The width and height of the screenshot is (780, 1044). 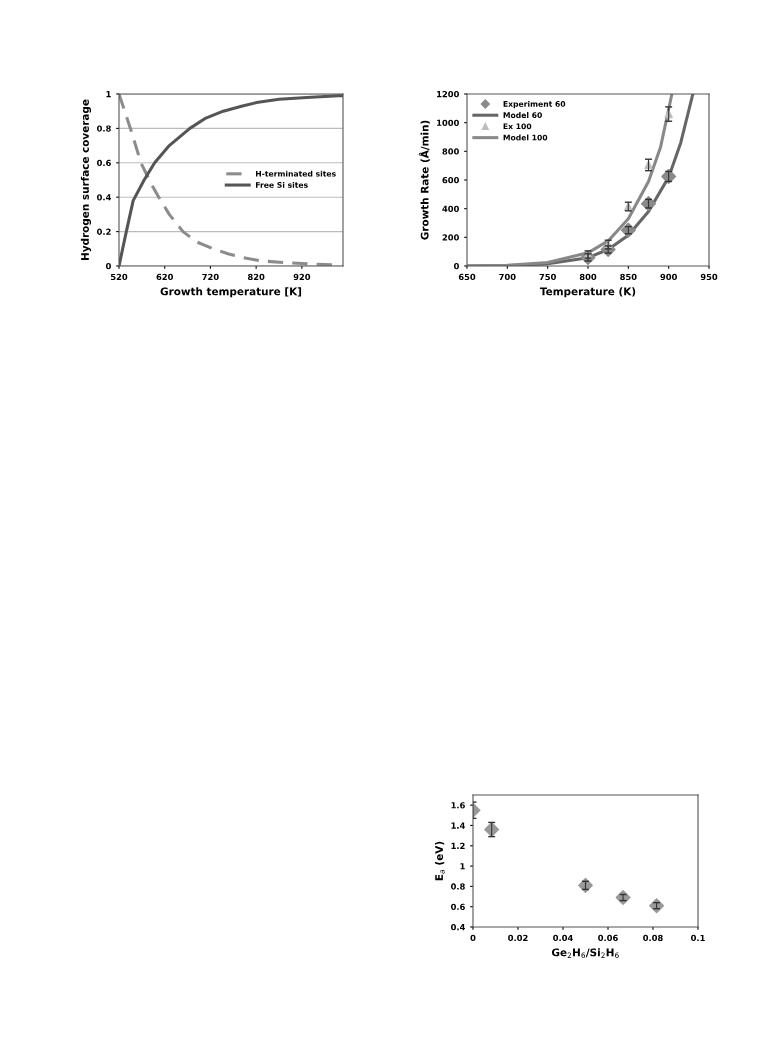 What do you see at coordinates (608, 938) in the screenshot?
I see `x-tick-label: 0.06` at bounding box center [608, 938].